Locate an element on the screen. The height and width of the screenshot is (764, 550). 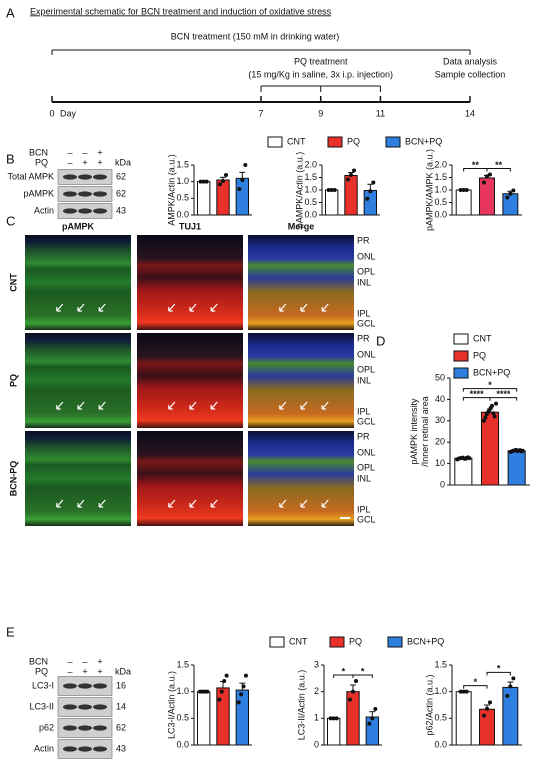
kda-unit: kDa is located at coordinates (123, 162).